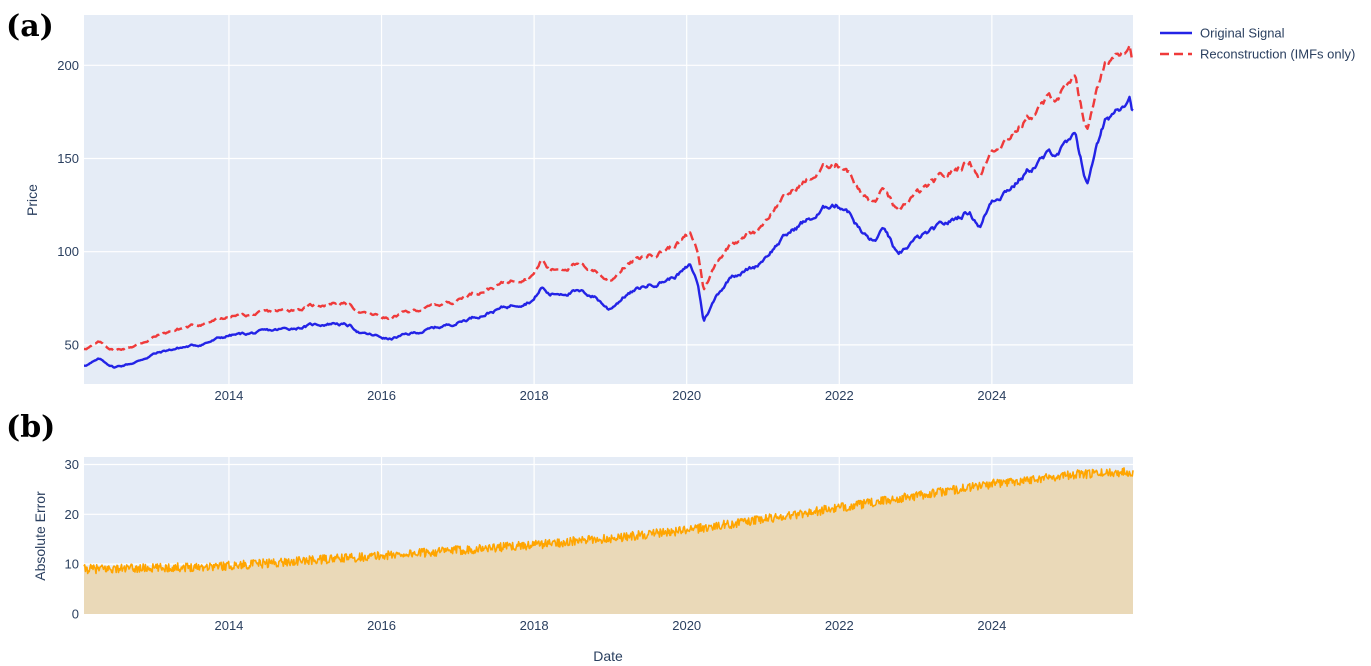  What do you see at coordinates (839, 395) in the screenshot?
I see `price-x-tick-label: 2022` at bounding box center [839, 395].